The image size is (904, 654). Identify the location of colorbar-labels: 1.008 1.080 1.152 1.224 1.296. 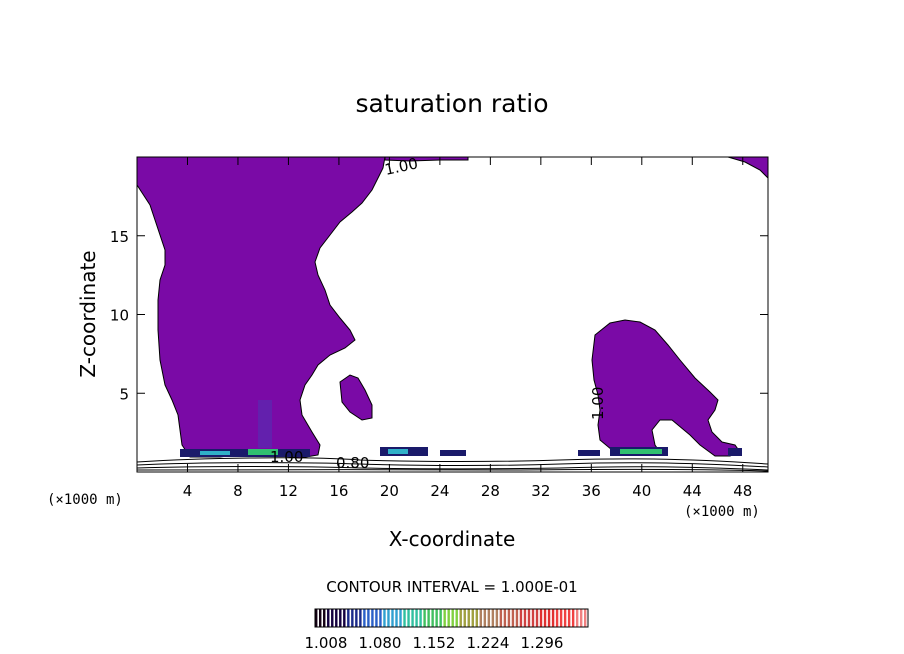
(434, 643).